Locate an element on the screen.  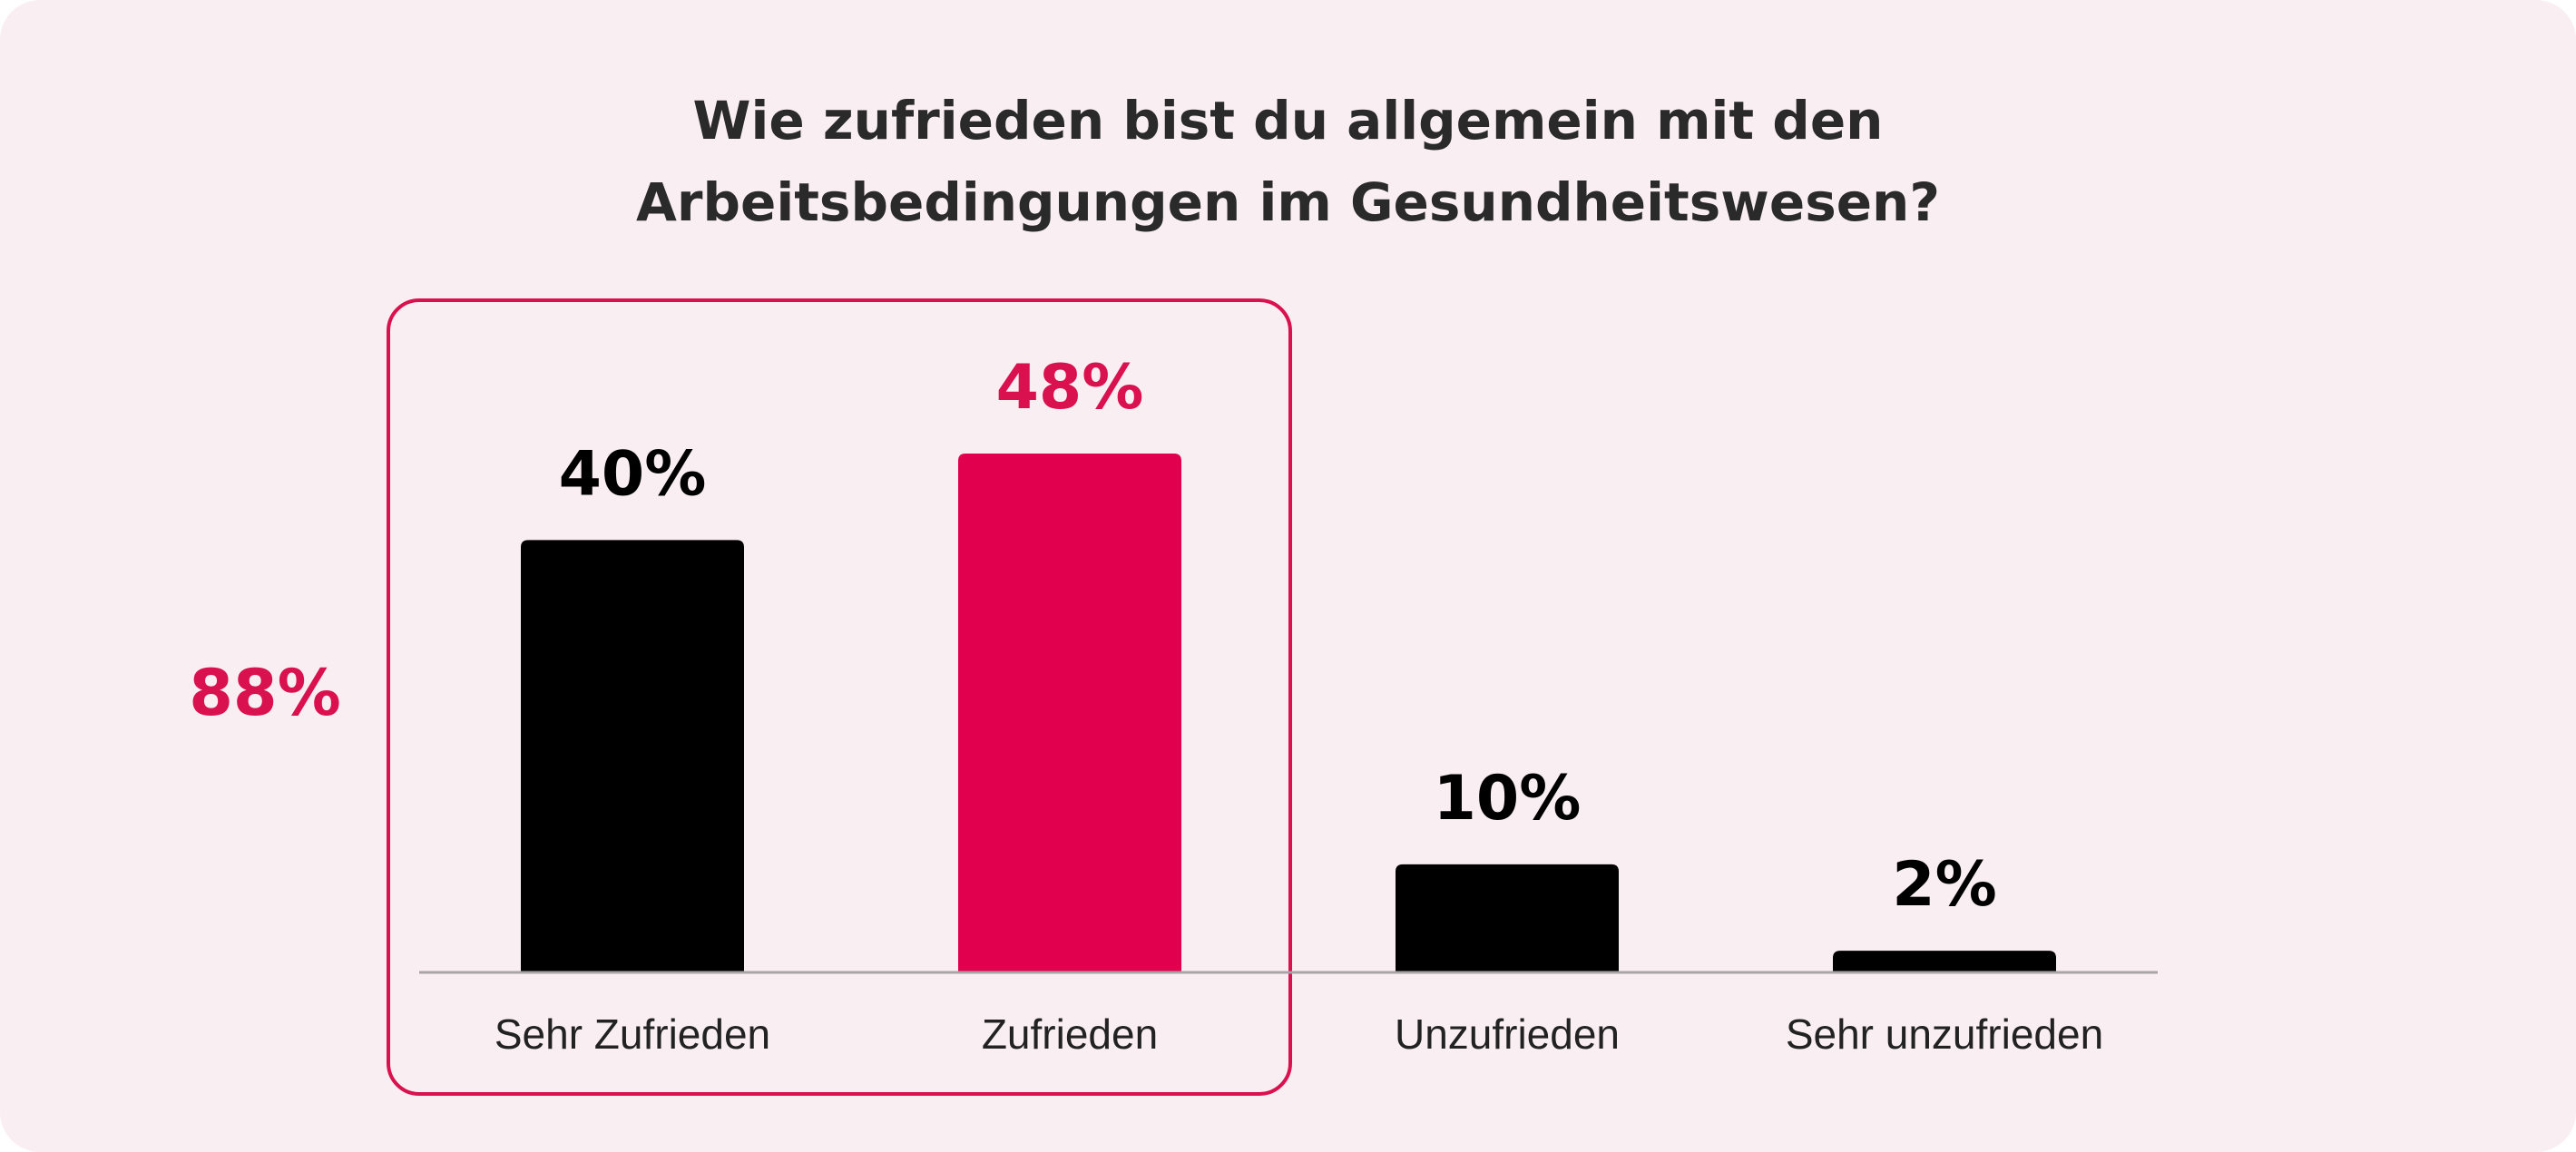
highlight-sum-label: 88% is located at coordinates (265, 693).